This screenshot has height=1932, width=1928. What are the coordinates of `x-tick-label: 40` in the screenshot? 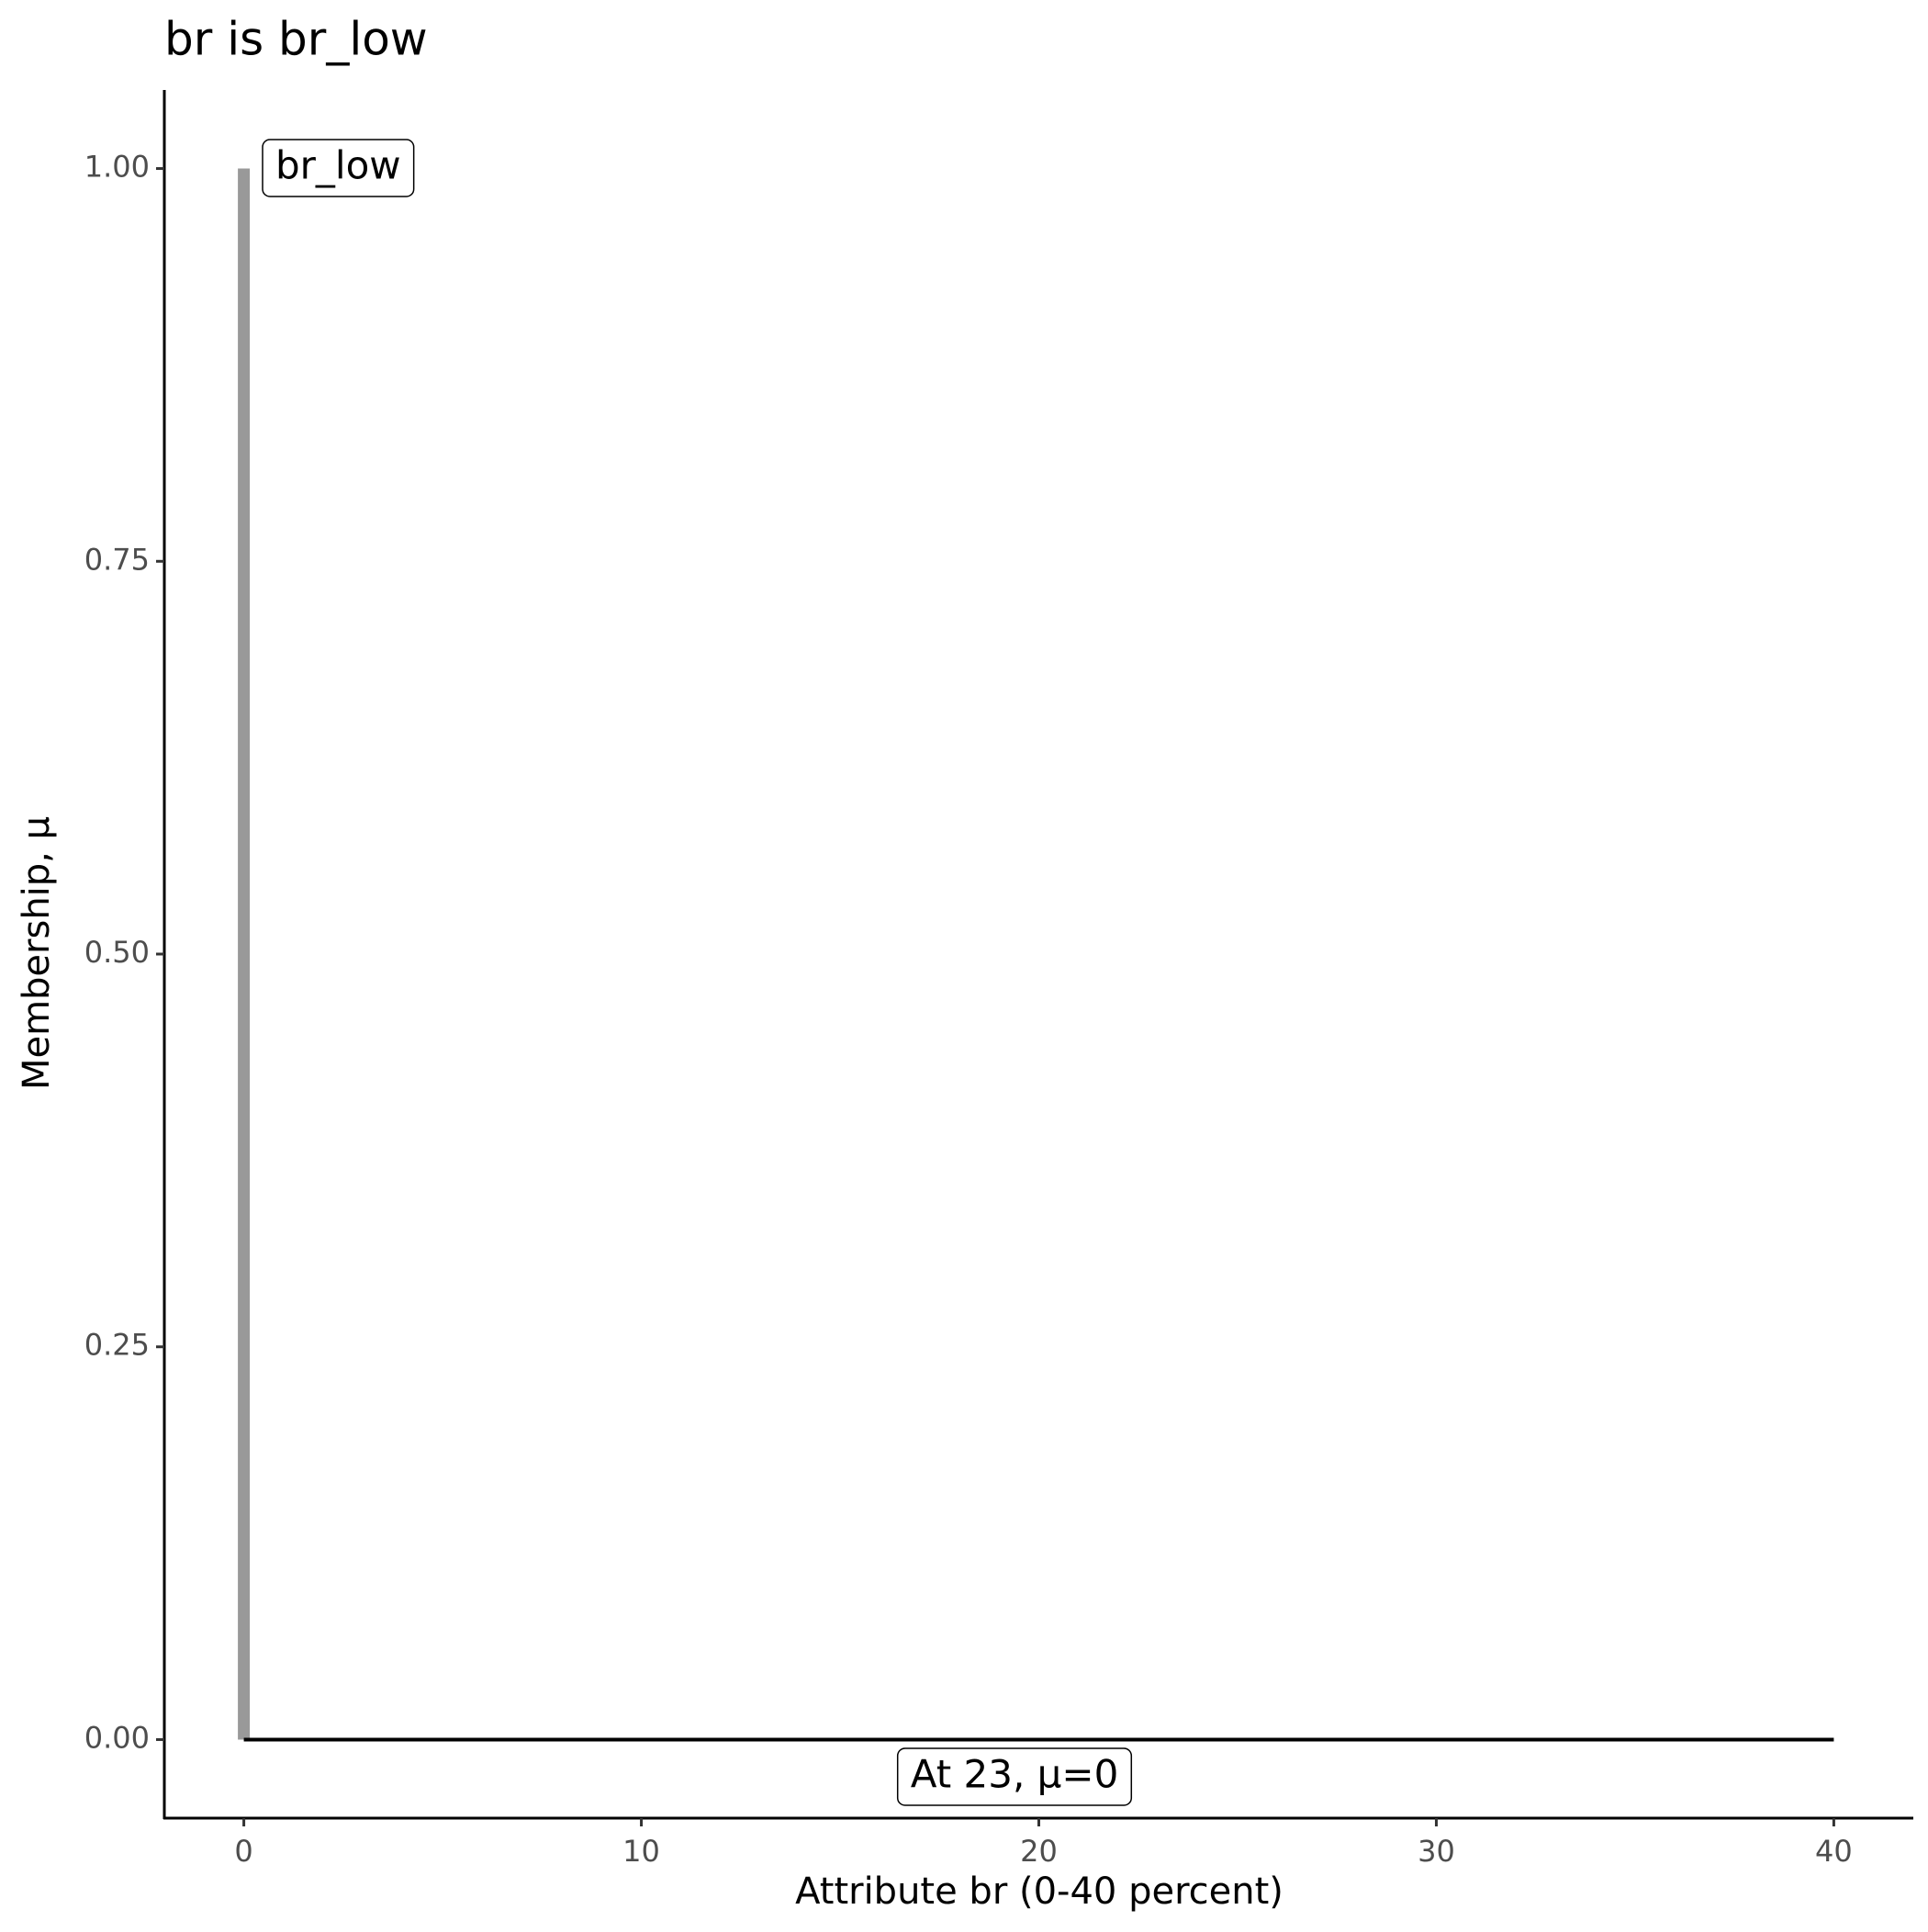 It's located at (1834, 1851).